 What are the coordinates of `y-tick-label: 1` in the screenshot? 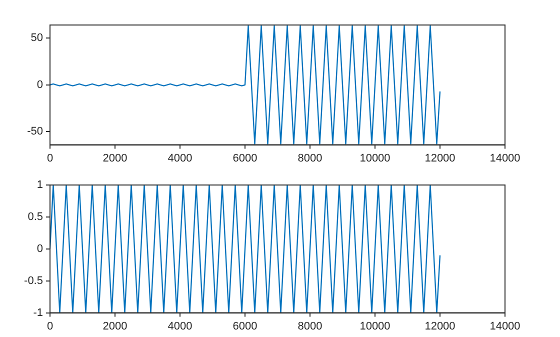 It's located at (39, 185).